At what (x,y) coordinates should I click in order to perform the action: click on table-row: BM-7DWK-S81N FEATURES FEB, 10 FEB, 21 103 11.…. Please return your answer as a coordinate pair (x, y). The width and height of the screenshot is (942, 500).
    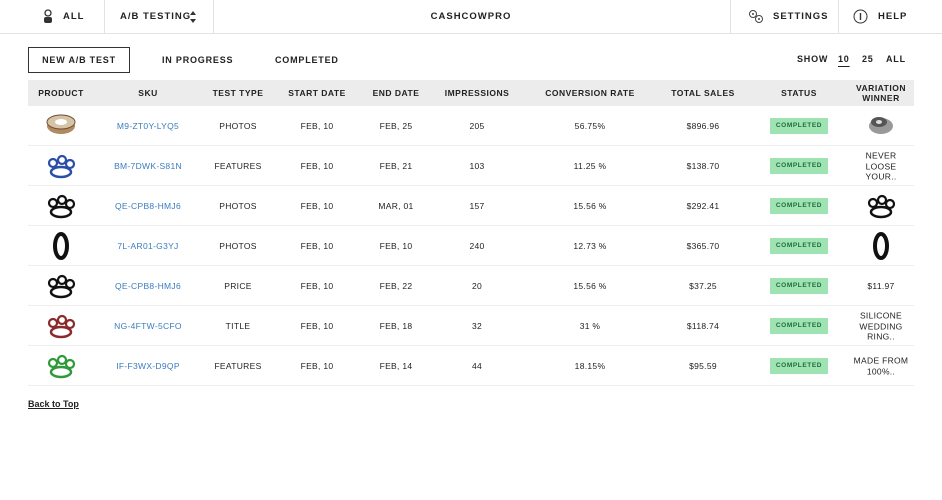
    Looking at the image, I should click on (471, 166).